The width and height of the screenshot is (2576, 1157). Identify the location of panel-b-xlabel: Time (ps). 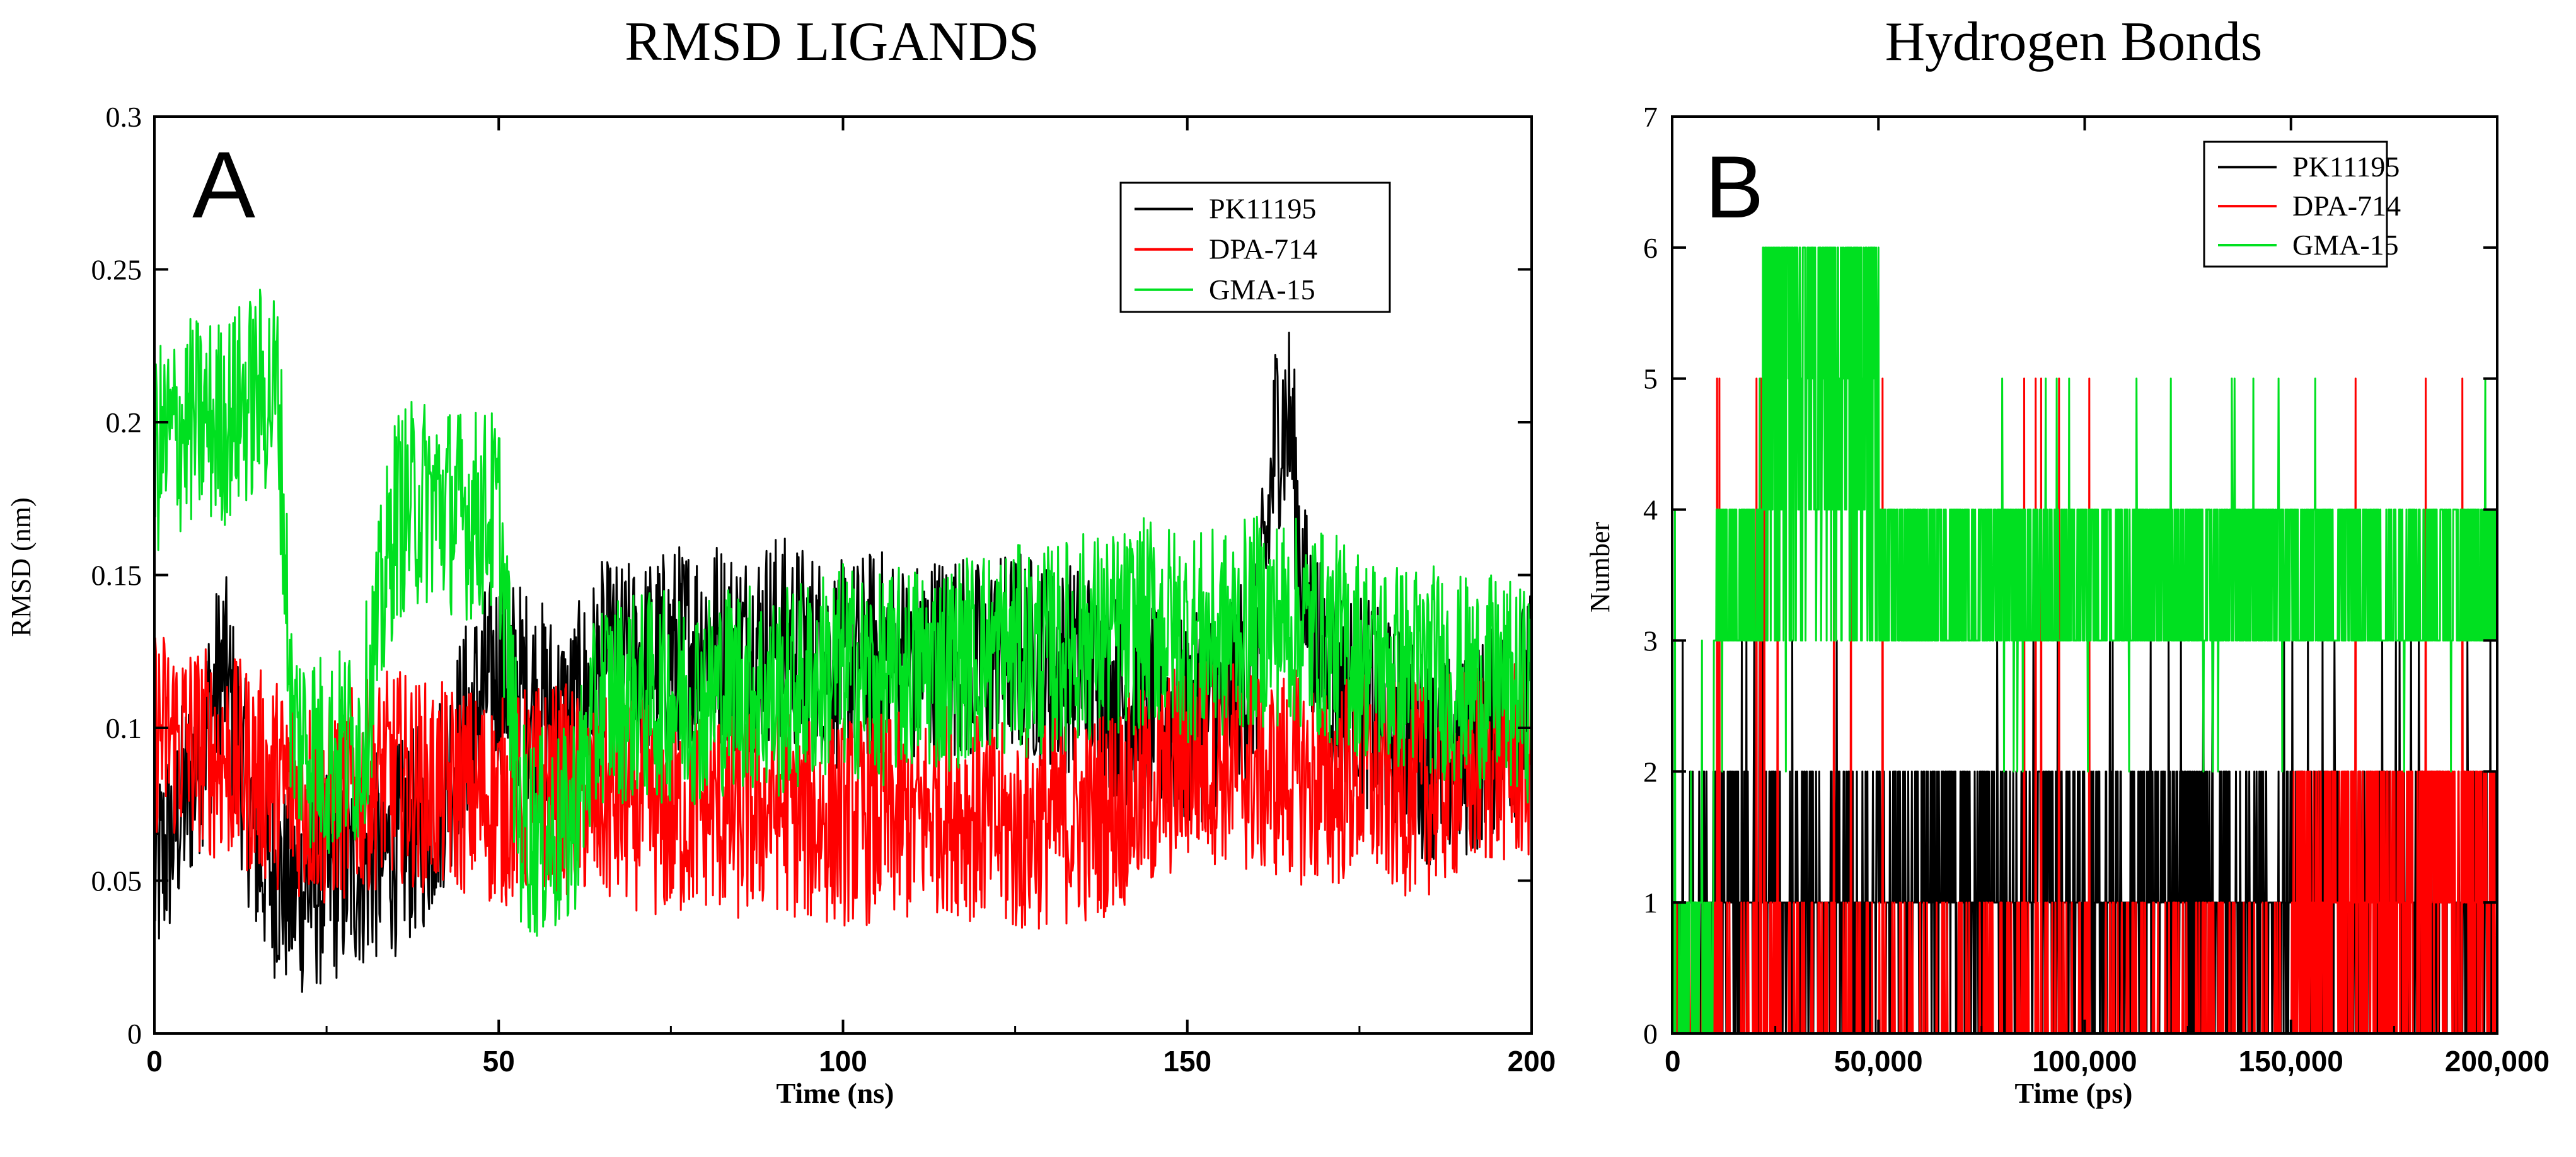
(2074, 1093).